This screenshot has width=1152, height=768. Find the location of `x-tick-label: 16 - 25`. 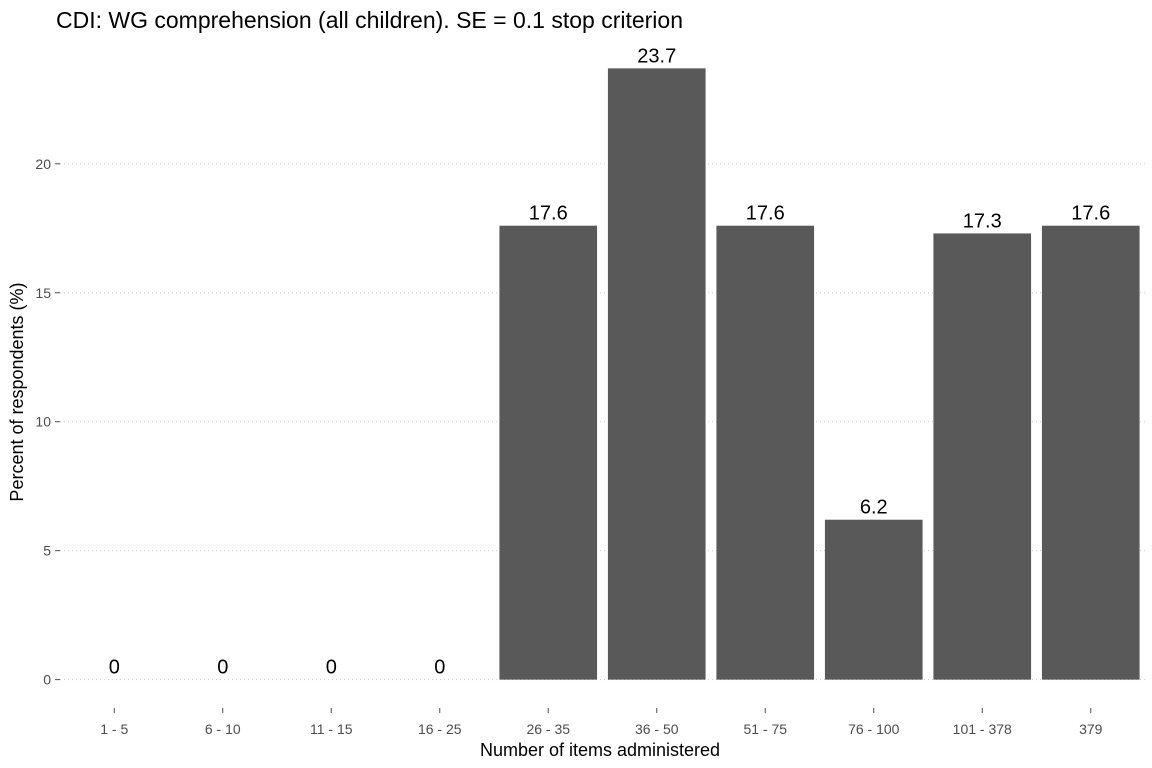

x-tick-label: 16 - 25 is located at coordinates (440, 729).